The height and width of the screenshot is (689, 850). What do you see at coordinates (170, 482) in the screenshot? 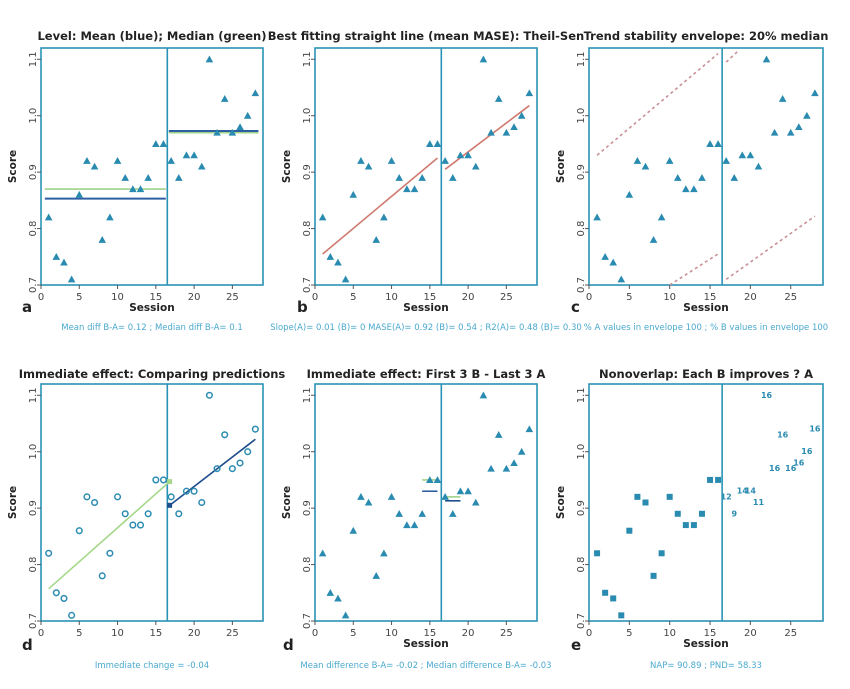
I see `prediction-point` at bounding box center [170, 482].